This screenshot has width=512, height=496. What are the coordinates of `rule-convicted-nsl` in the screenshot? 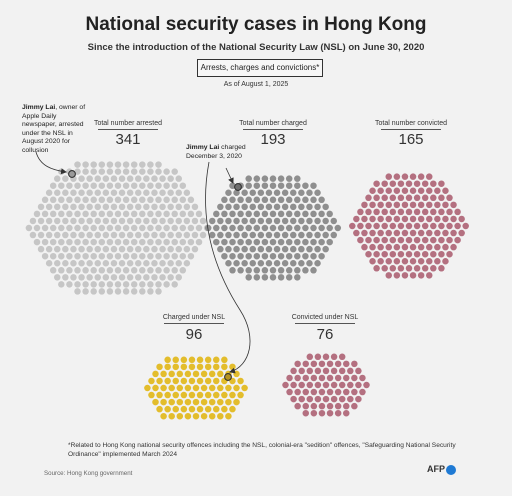 It's located at (325, 323).